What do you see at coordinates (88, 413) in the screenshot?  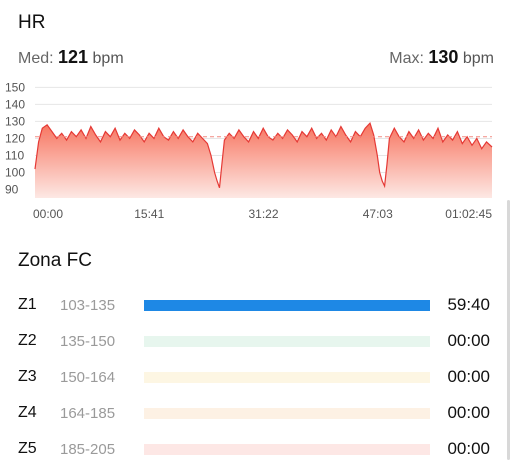 I see `zone-range: 164-185` at bounding box center [88, 413].